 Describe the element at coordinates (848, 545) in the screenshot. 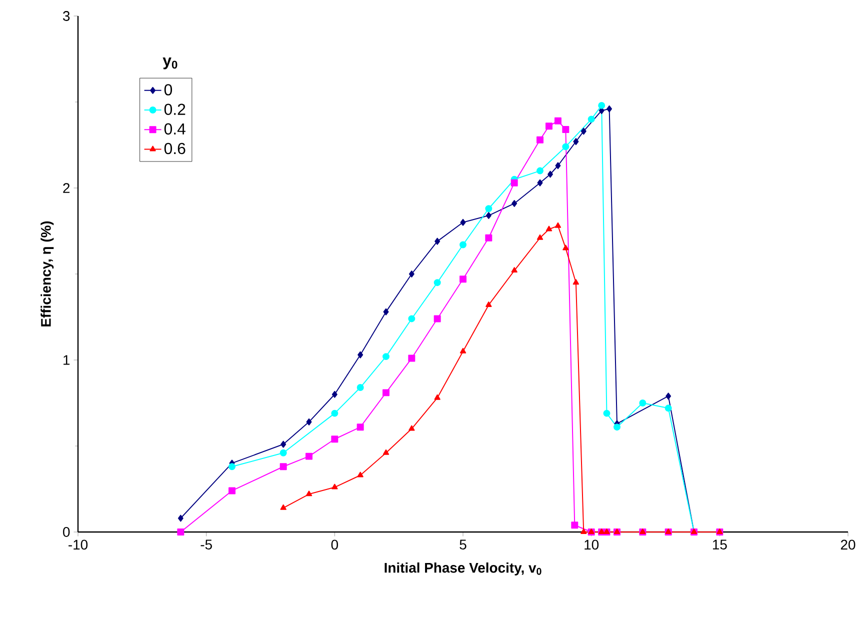

I see `x-tick-label: 20` at that location.